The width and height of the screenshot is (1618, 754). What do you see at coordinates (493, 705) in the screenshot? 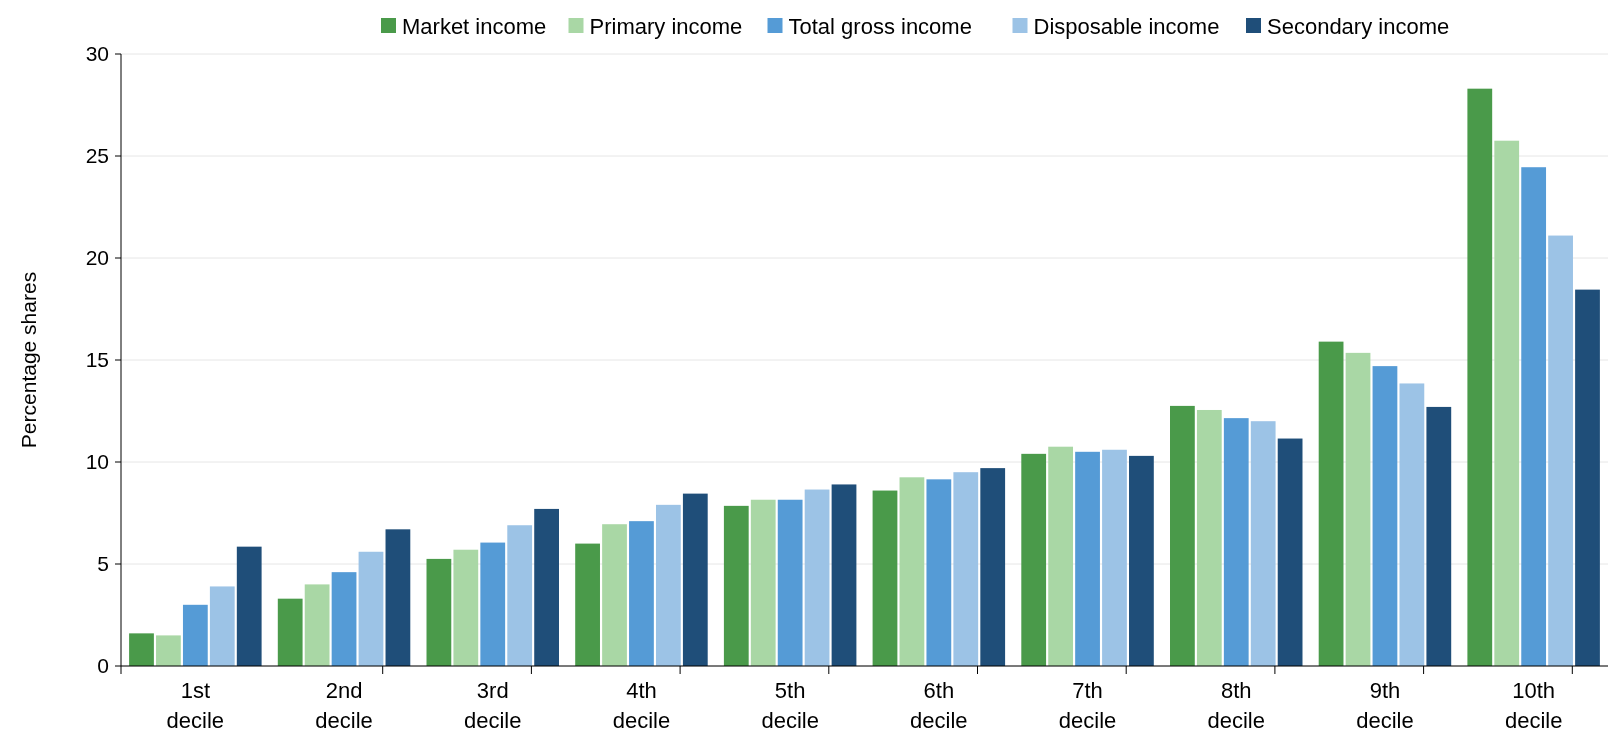
I see `x-tick-label: 3rd decile` at bounding box center [493, 705].